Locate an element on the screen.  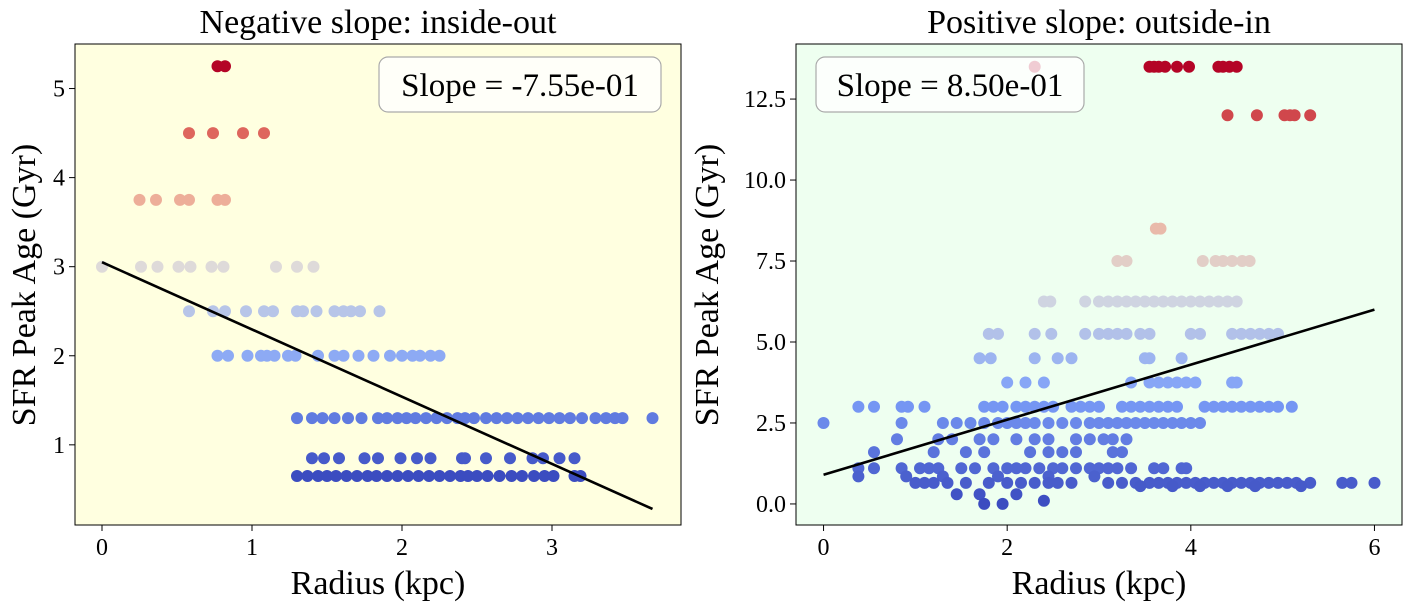
slope-box is located at coordinates (520, 84).